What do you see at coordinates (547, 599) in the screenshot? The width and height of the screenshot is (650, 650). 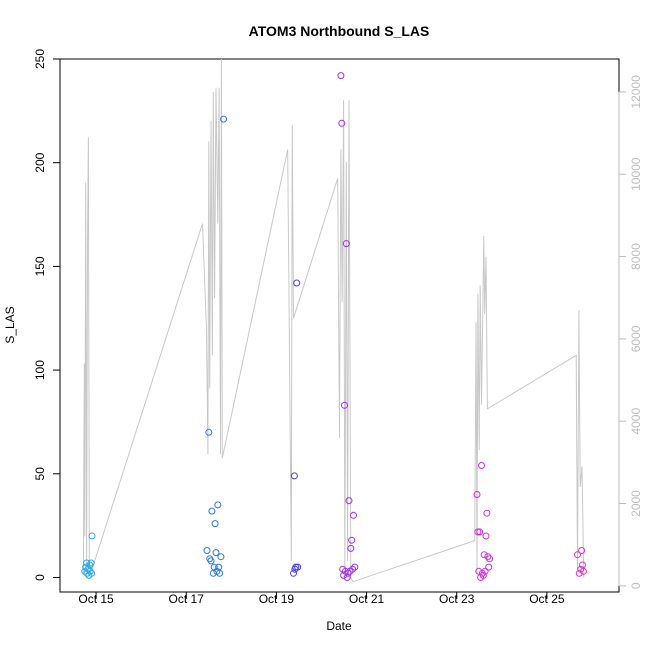 I see `x-tick-label: Oct 25` at bounding box center [547, 599].